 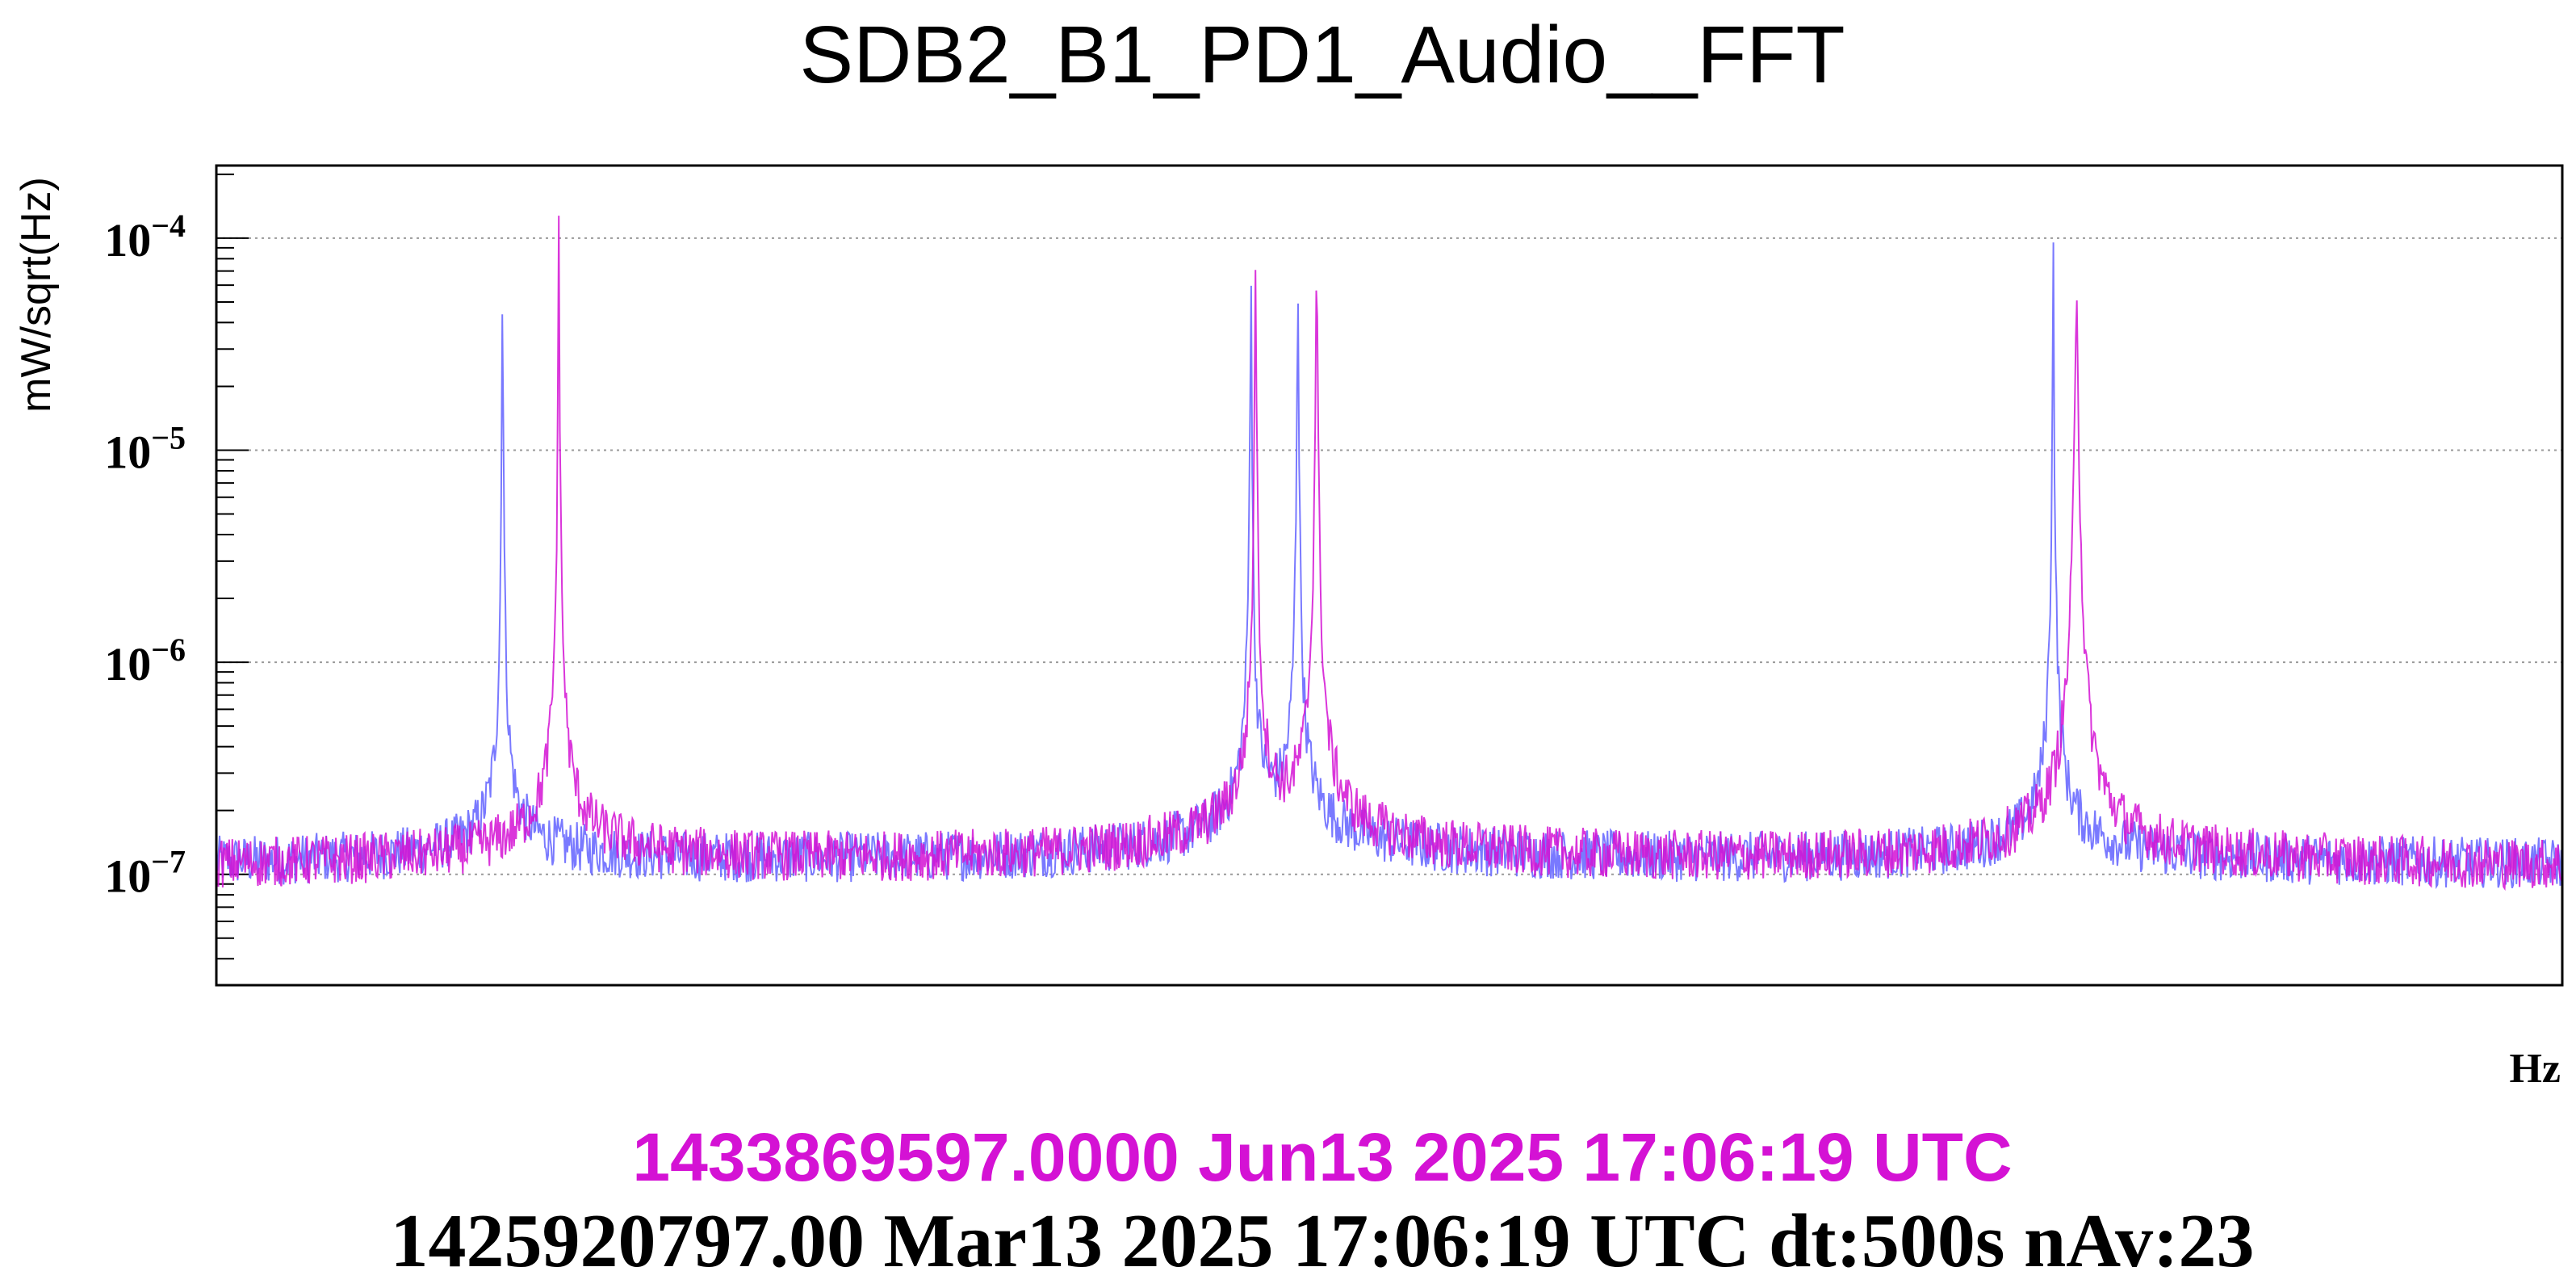 What do you see at coordinates (1322, 55) in the screenshot?
I see `chart-title: SDB2_B1_PD1_Audio__FFT` at bounding box center [1322, 55].